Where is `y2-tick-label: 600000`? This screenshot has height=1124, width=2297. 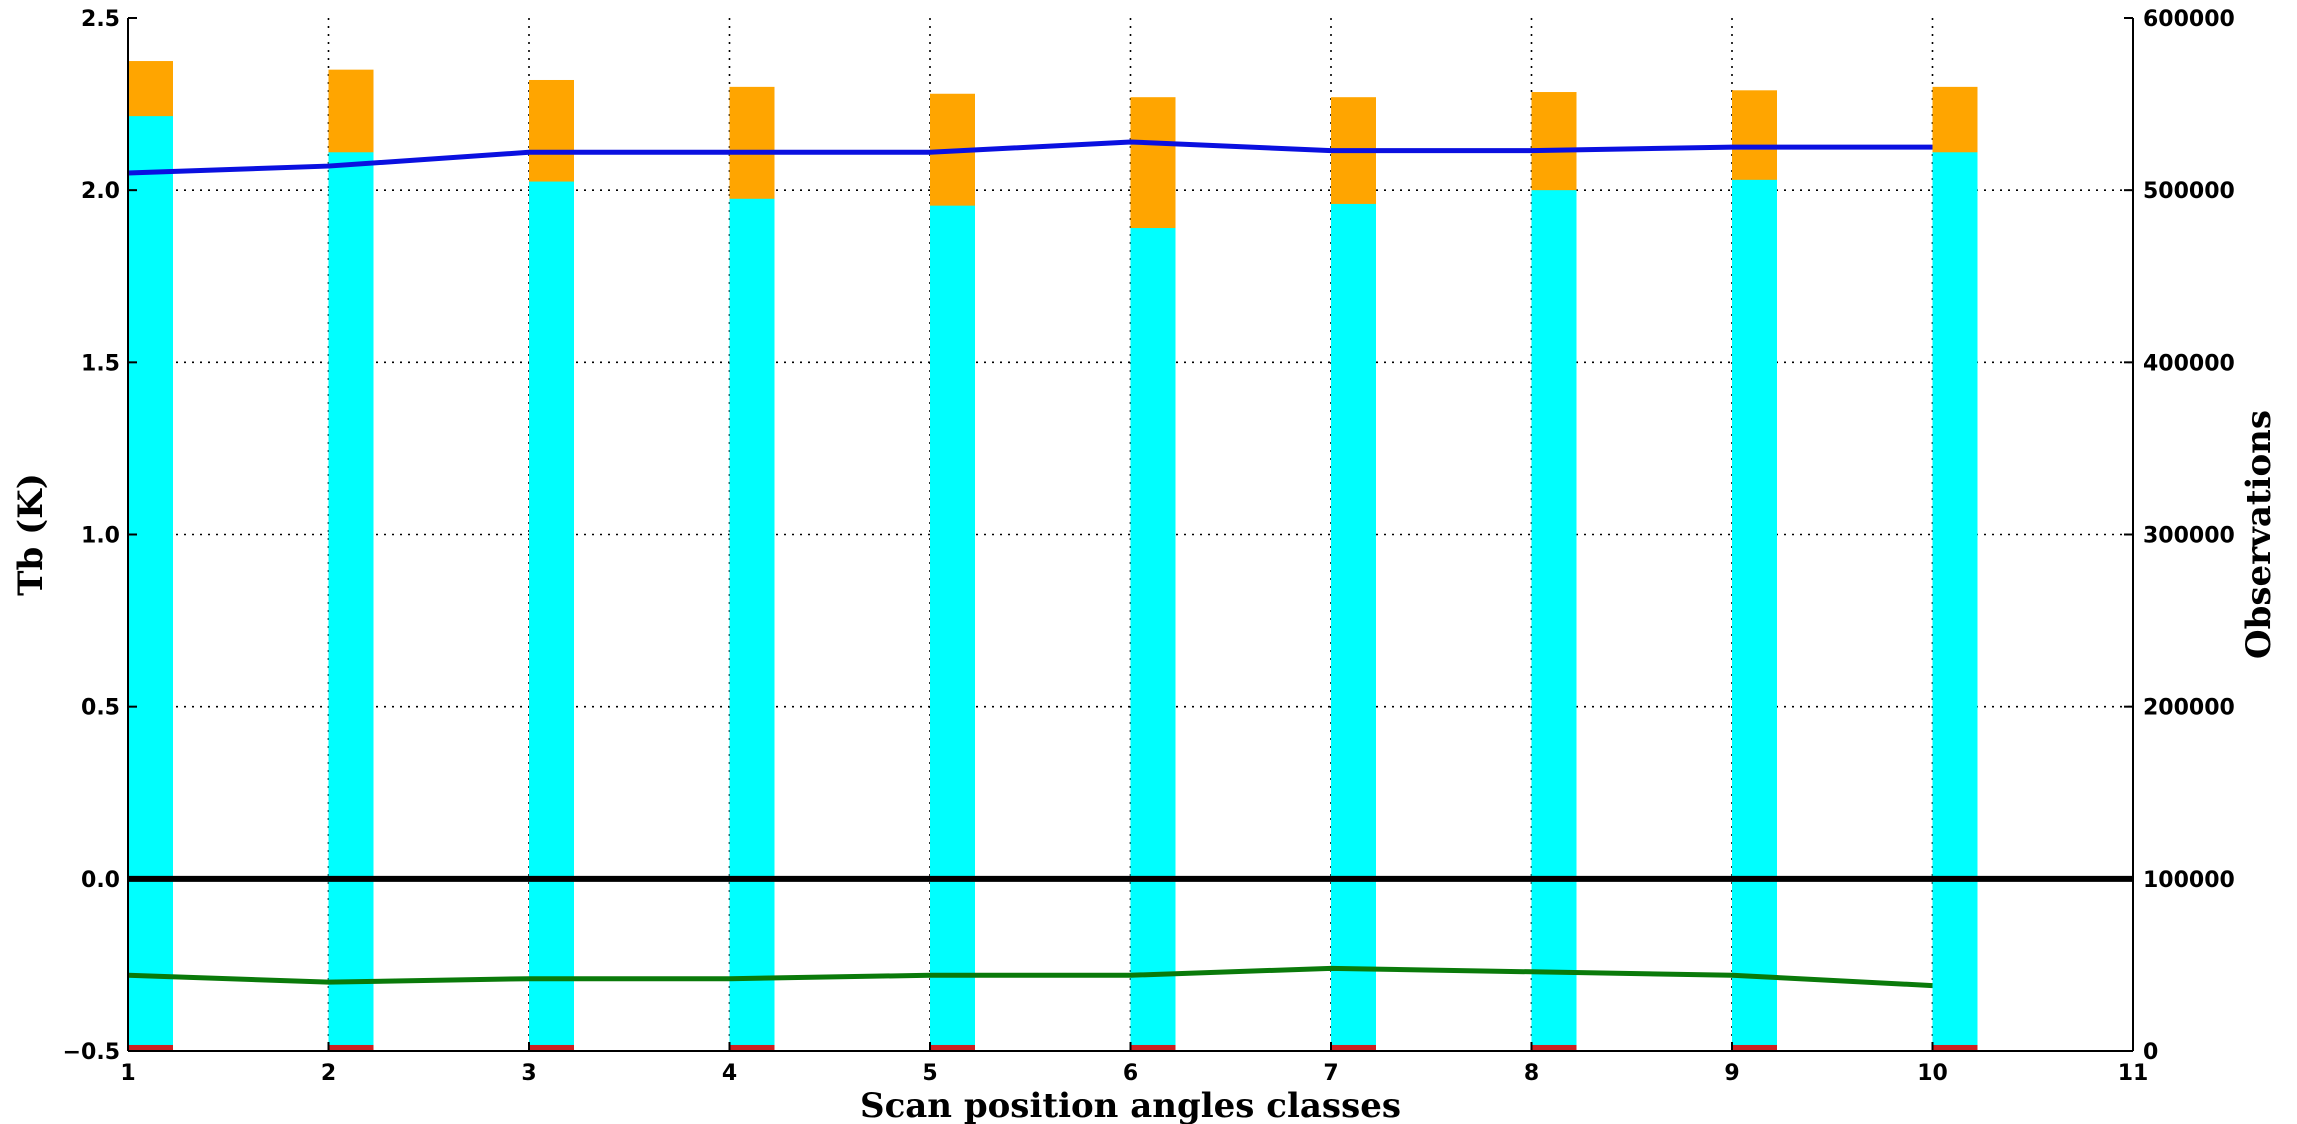 y2-tick-label: 600000 is located at coordinates (2189, 19).